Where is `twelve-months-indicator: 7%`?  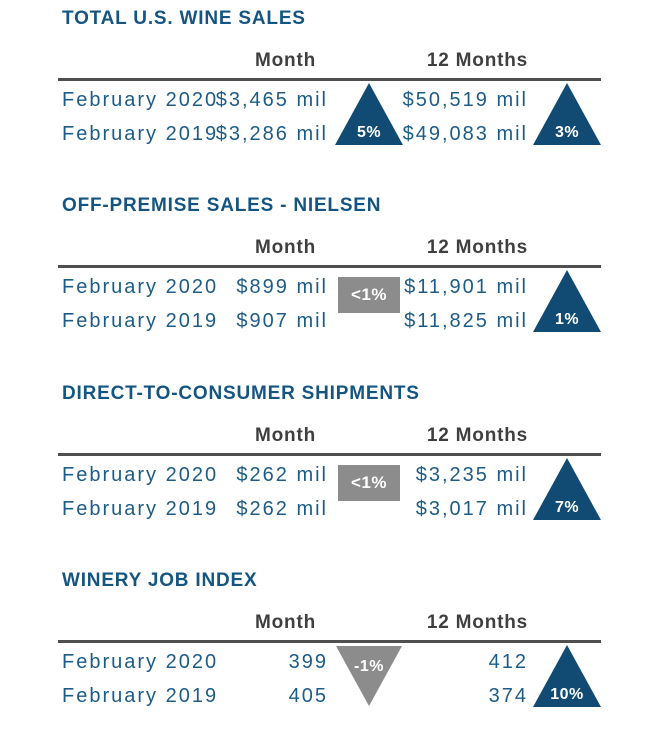
twelve-months-indicator: 7% is located at coordinates (566, 489).